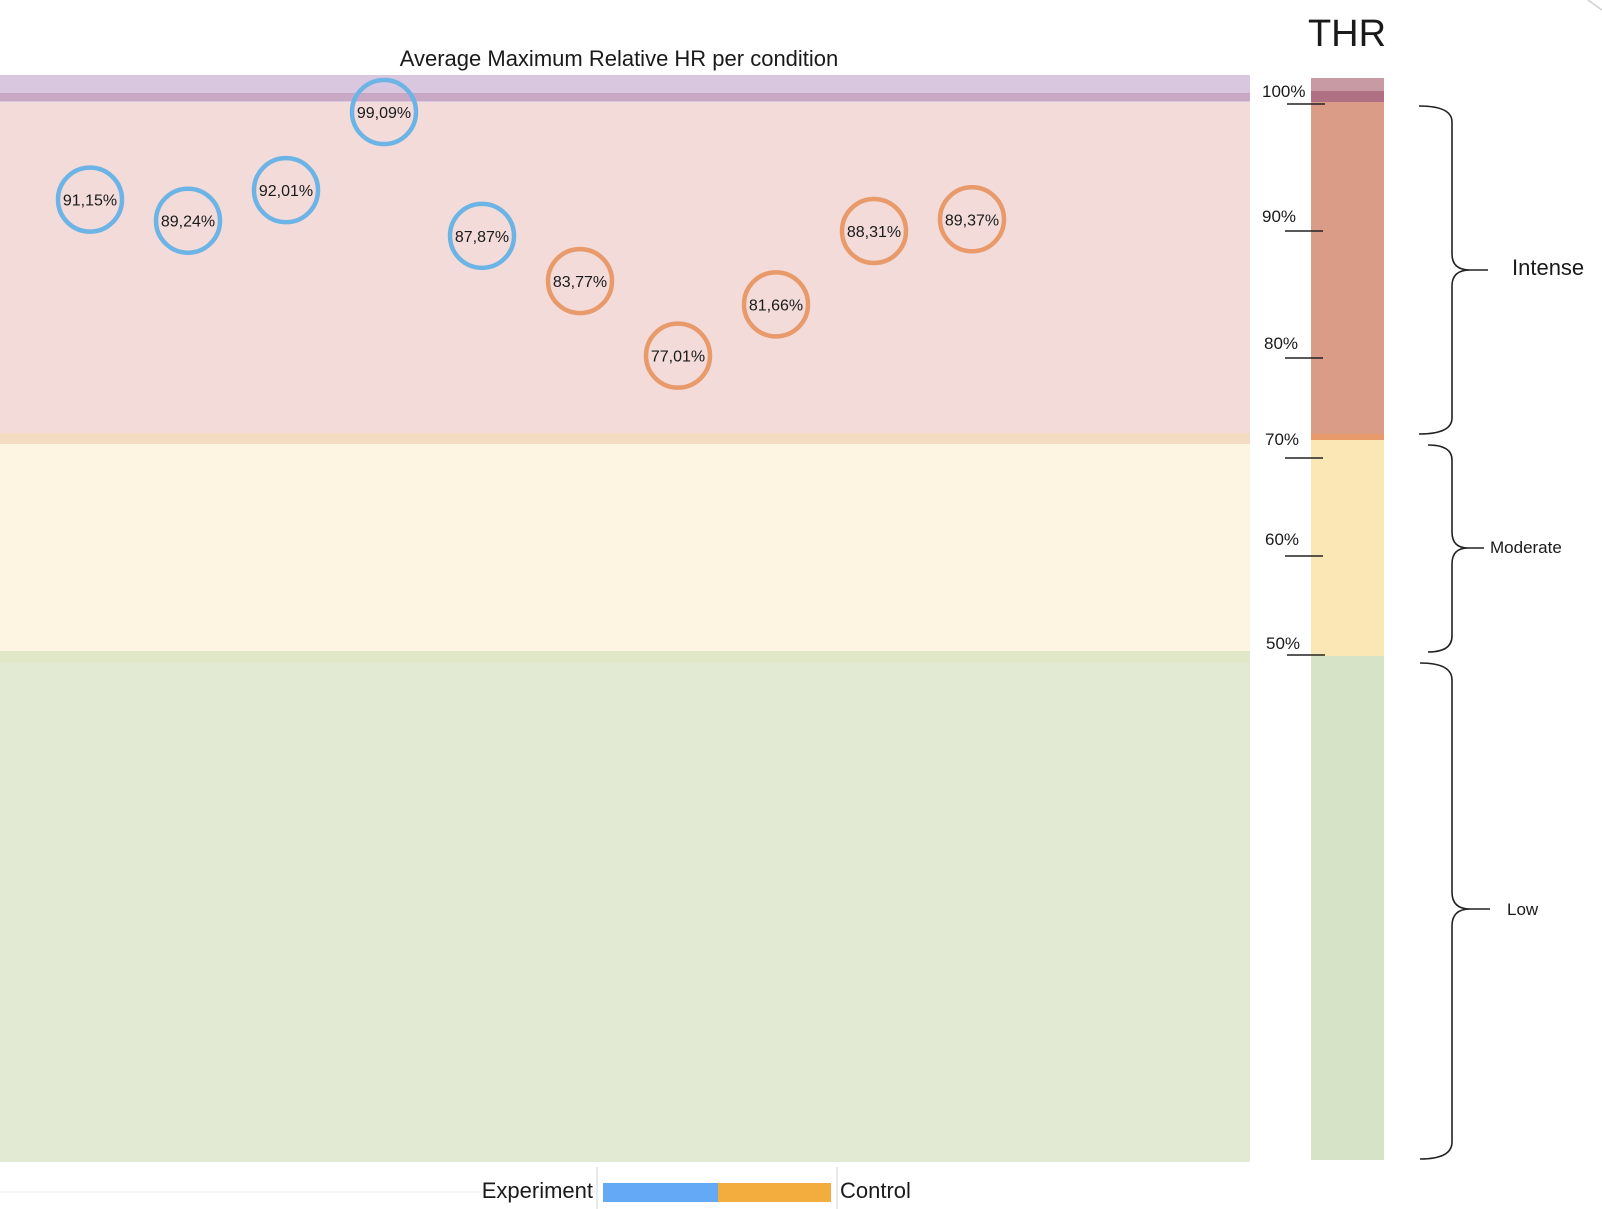  What do you see at coordinates (1347, 85) in the screenshot?
I see `thr-max-segment` at bounding box center [1347, 85].